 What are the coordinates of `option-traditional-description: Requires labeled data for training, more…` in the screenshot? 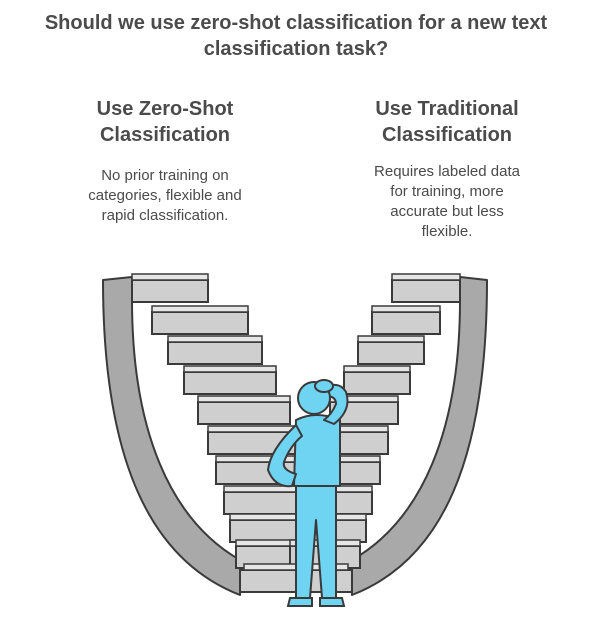 It's located at (447, 202).